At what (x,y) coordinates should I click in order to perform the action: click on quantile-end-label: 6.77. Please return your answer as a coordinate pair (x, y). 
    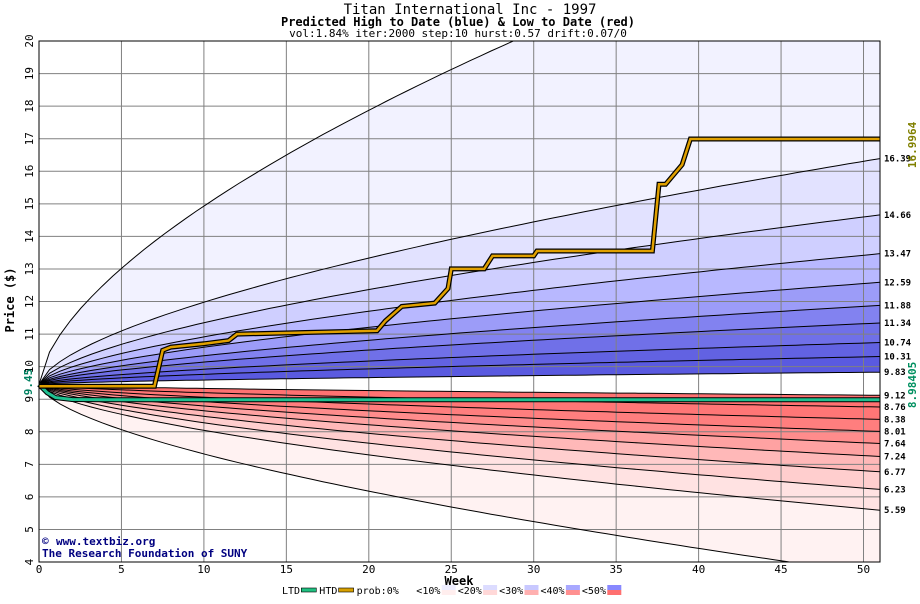
    Looking at the image, I should click on (895, 473).